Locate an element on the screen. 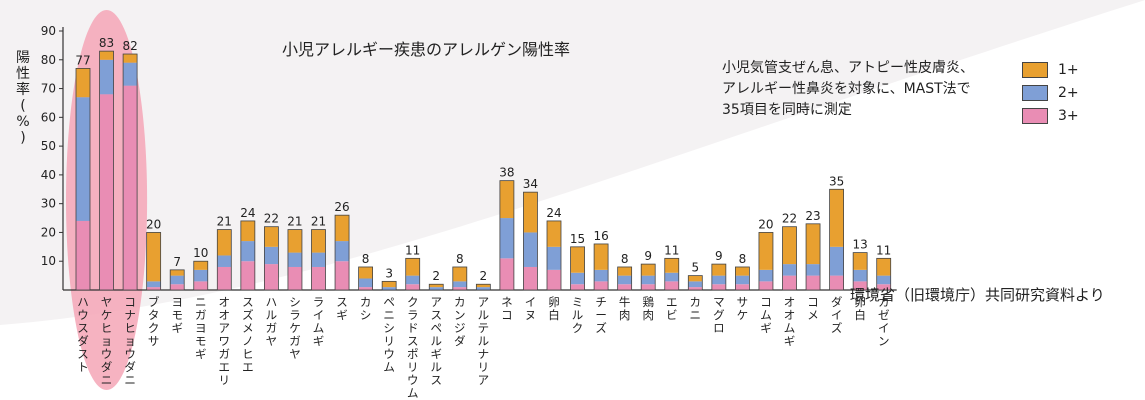 The image size is (1145, 400). bar-value-label: 22 is located at coordinates (789, 219).